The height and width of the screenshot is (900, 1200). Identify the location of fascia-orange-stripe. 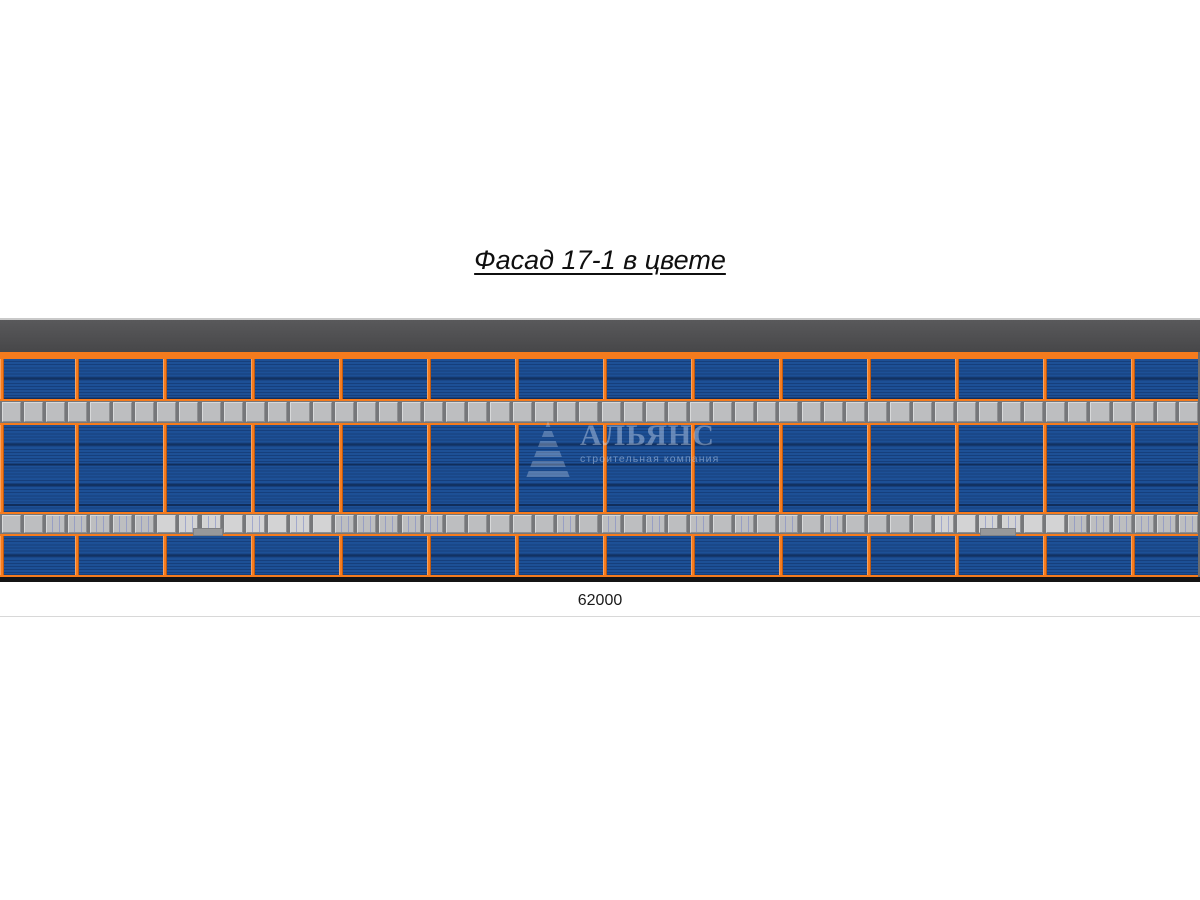
(600, 355).